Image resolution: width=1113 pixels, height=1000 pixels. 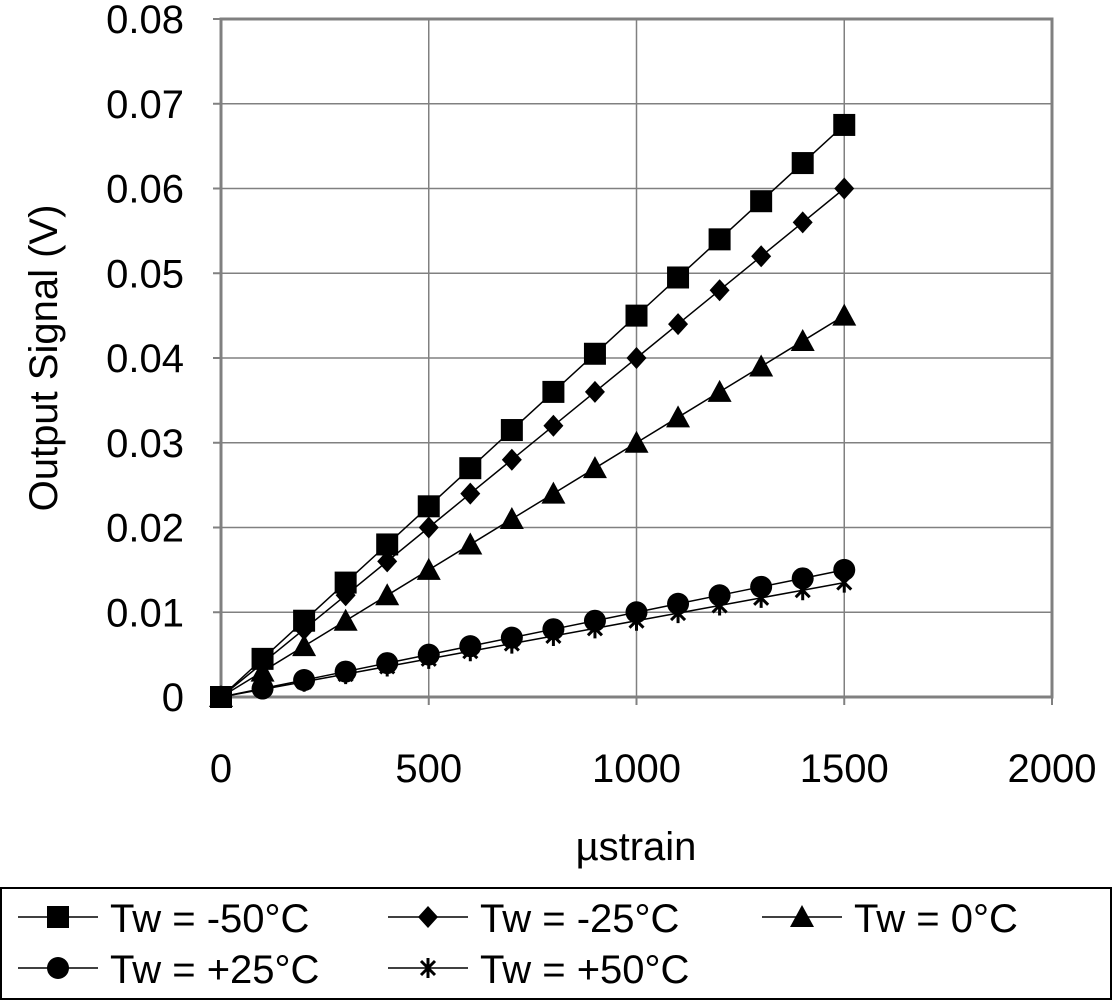 I want to click on y-tick-label: 0, so click(x=173, y=698).